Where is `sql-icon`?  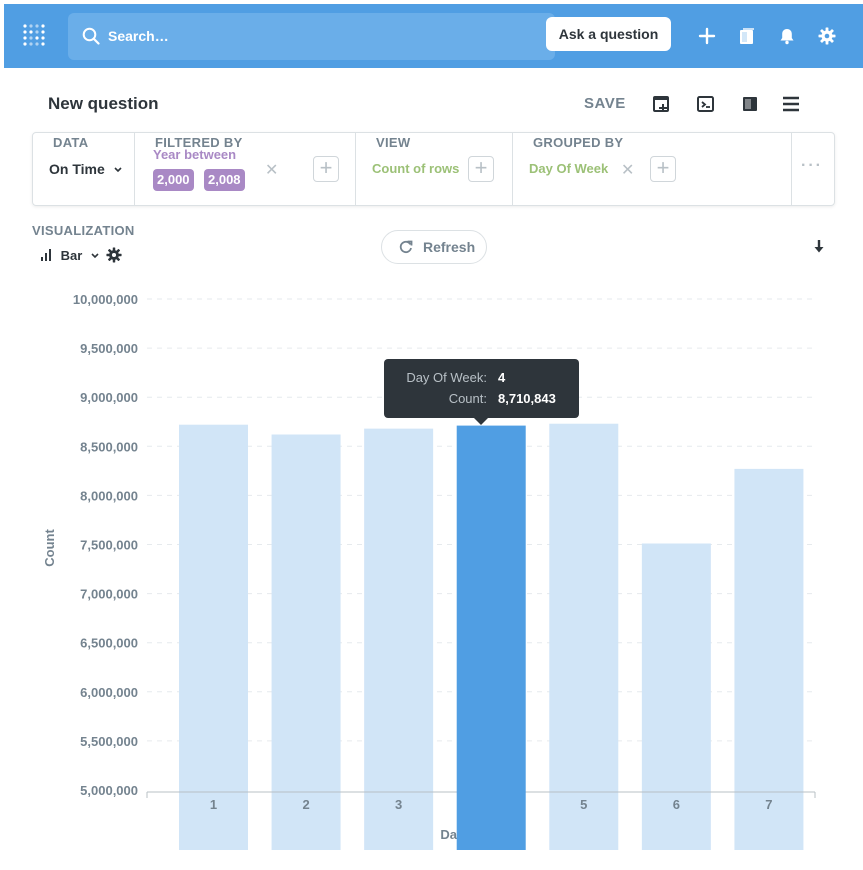
sql-icon is located at coordinates (706, 104).